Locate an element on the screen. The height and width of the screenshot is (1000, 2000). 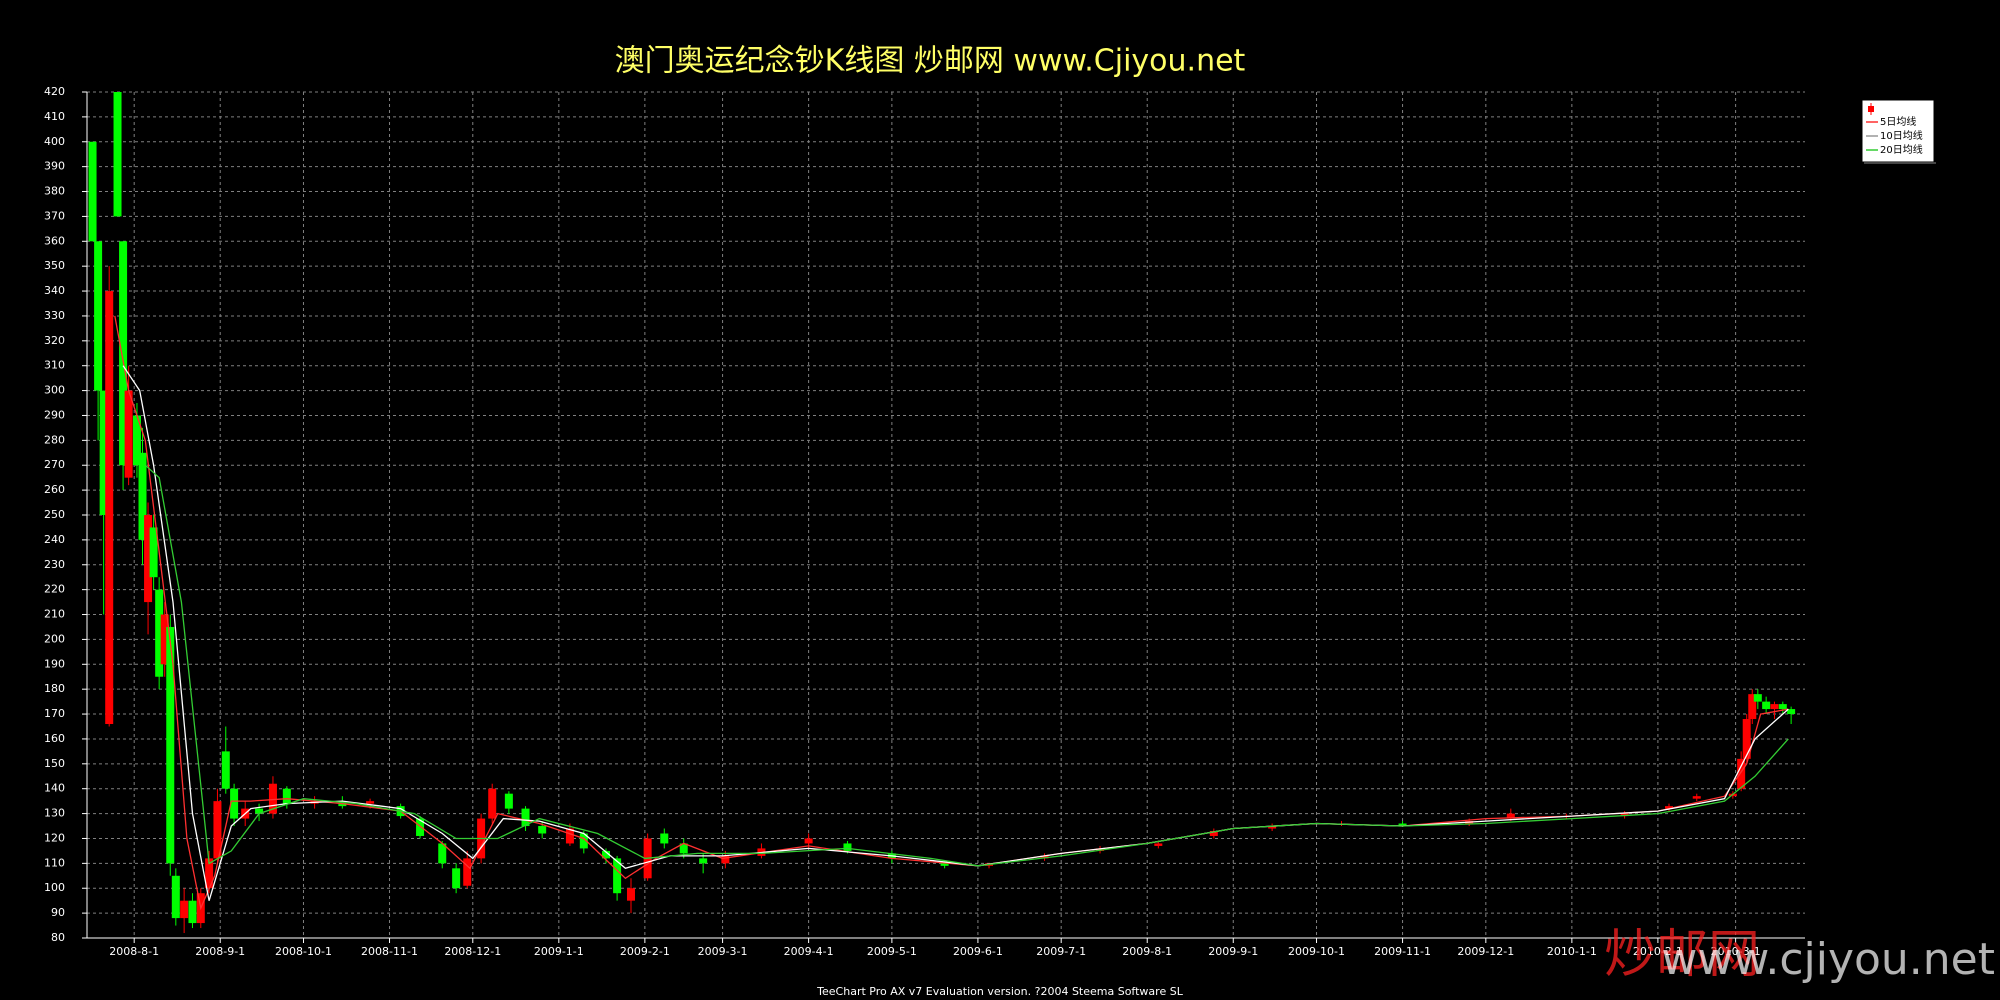
y-tick-label: 400 is located at coordinates (54, 141).